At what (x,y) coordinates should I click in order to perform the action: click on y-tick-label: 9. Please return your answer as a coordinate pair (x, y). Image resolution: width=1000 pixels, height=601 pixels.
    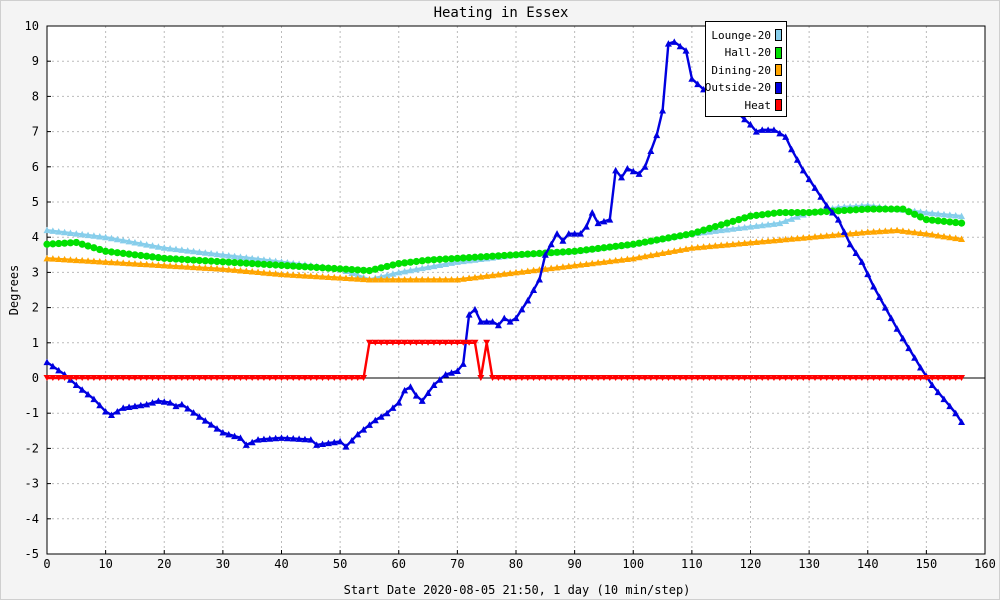
    Looking at the image, I should click on (35, 61).